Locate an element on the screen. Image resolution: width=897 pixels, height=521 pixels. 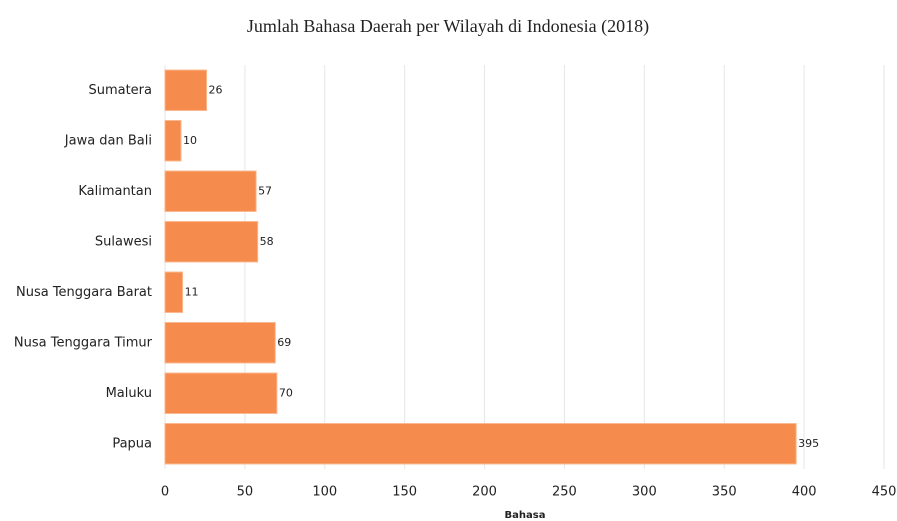
y-tick-label: Nusa Tenggara Barat is located at coordinates (84, 292).